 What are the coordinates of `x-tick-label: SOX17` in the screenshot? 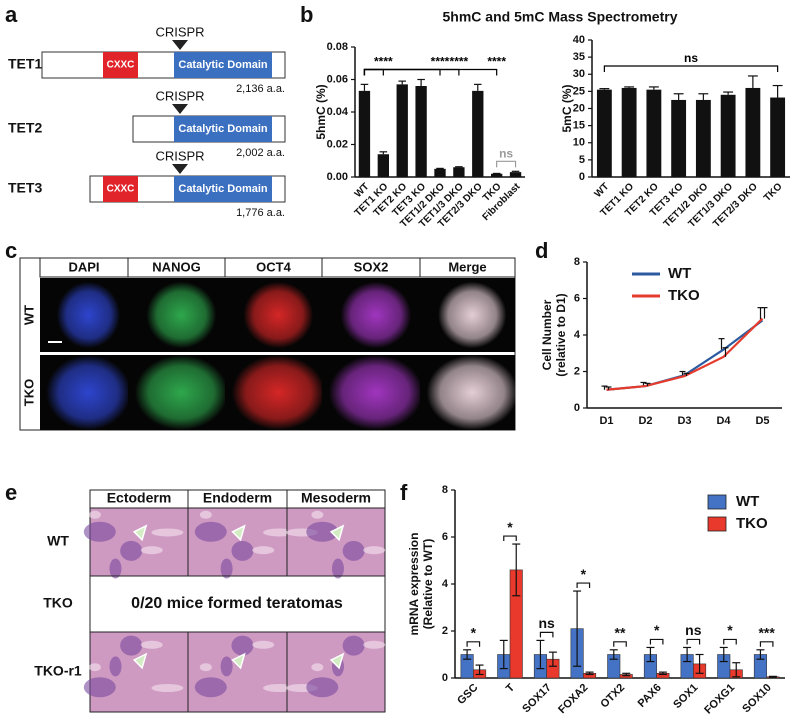 It's located at (537, 698).